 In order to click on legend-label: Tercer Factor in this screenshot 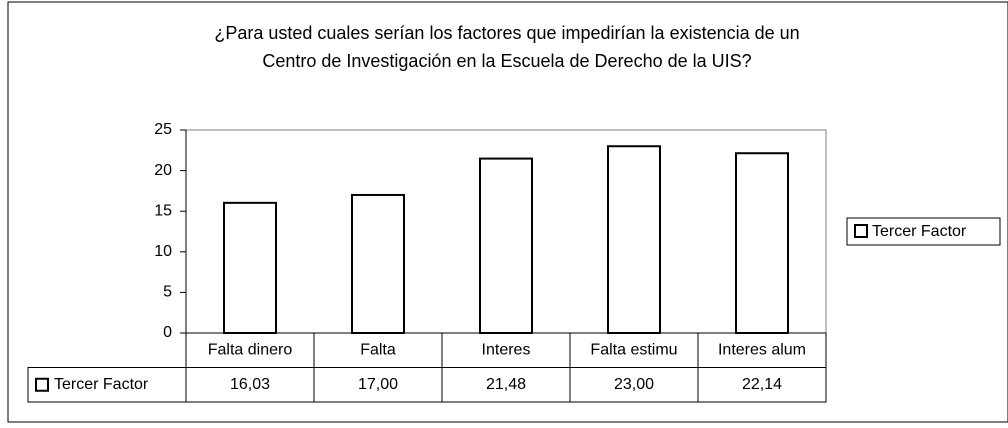, I will do `click(919, 231)`.